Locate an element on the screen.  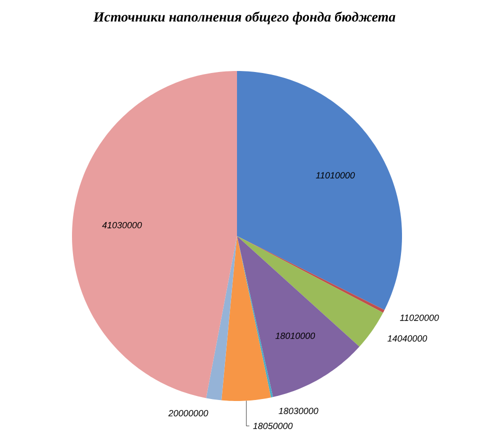
slice-label: 14040000 is located at coordinates (408, 338).